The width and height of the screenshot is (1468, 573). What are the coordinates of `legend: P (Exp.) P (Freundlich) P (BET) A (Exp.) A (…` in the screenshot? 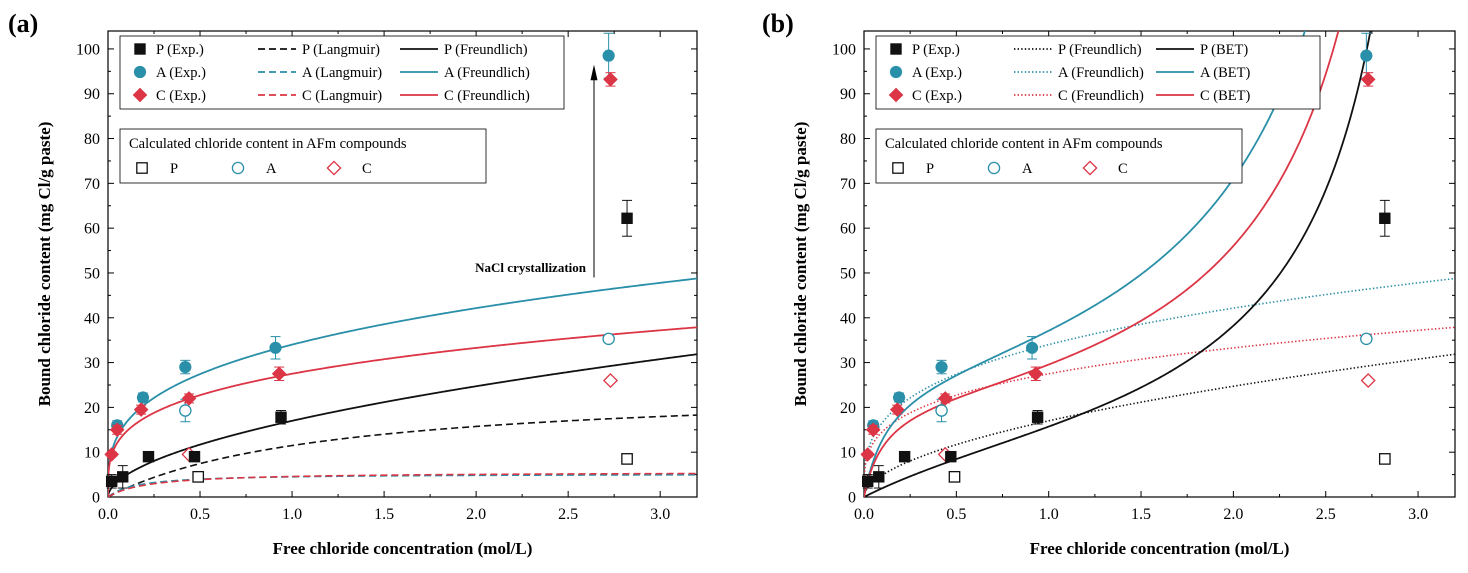 It's located at (1098, 109).